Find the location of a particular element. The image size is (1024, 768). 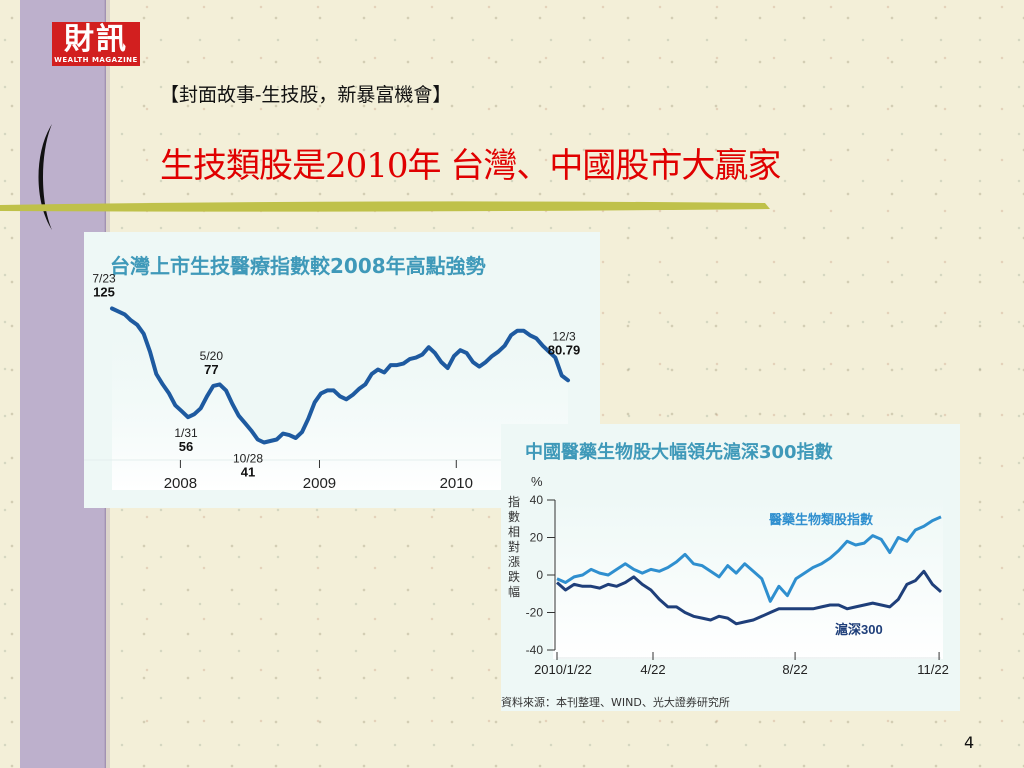

chart2-y-label-char: 對 is located at coordinates (514, 547).